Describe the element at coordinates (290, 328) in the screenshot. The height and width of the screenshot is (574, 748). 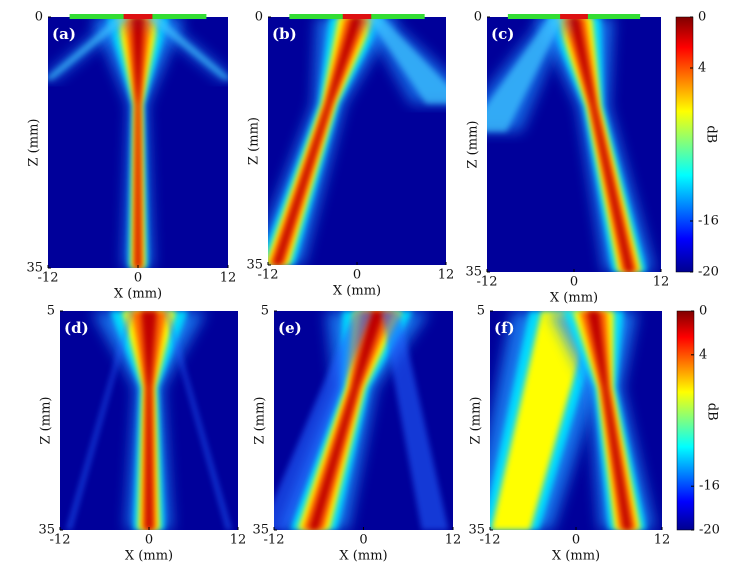
I see `panel-label: (e)` at that location.